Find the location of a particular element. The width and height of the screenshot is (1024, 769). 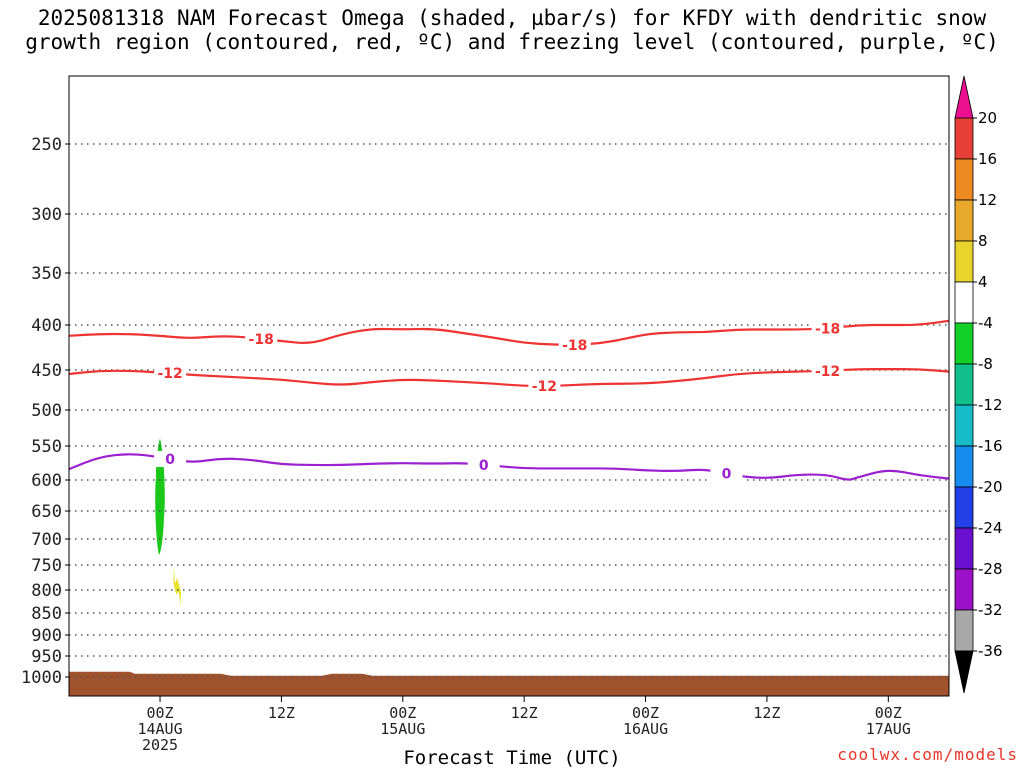

y-tick-label: 550 is located at coordinates (46, 447).